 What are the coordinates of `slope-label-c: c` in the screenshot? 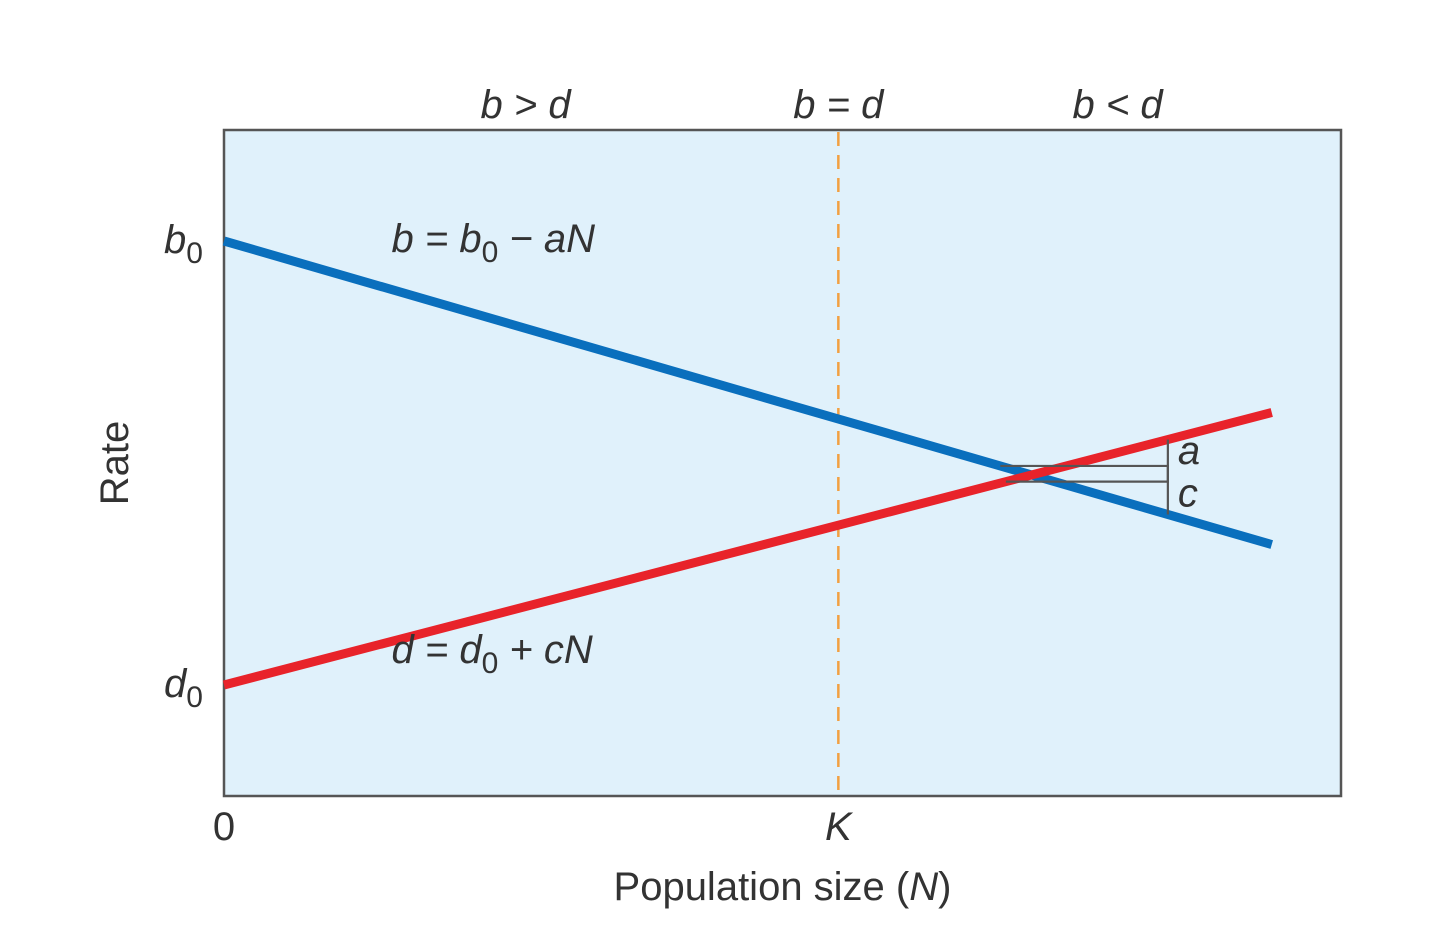 It's located at (1188, 494).